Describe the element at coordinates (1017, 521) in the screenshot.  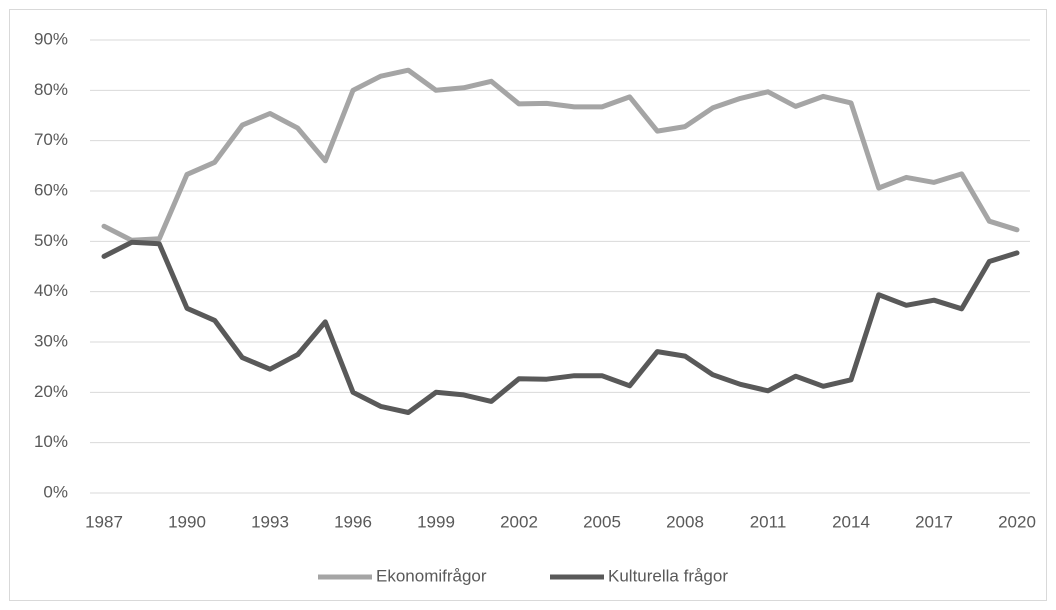
I see `x-tick-label: 2020` at that location.